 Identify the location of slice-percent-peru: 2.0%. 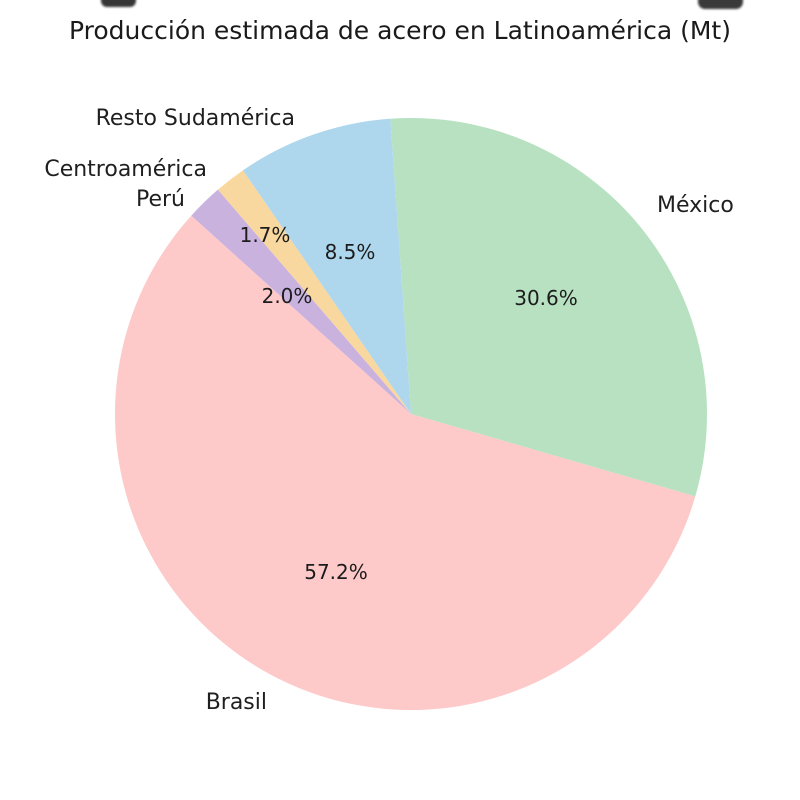
(287, 296).